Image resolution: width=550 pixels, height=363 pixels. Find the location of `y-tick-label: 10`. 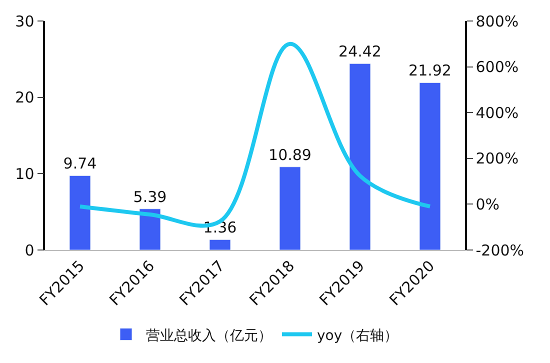

y-tick-label: 10 is located at coordinates (24, 173).